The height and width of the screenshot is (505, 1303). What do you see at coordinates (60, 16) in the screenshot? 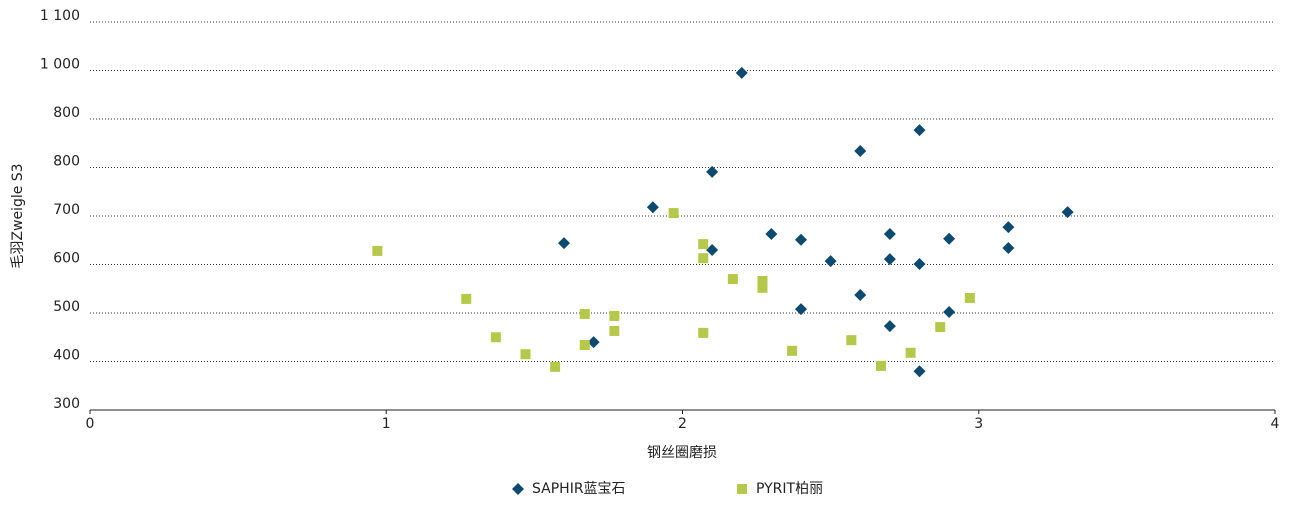
I see `y-tick-label: 1 100` at bounding box center [60, 16].